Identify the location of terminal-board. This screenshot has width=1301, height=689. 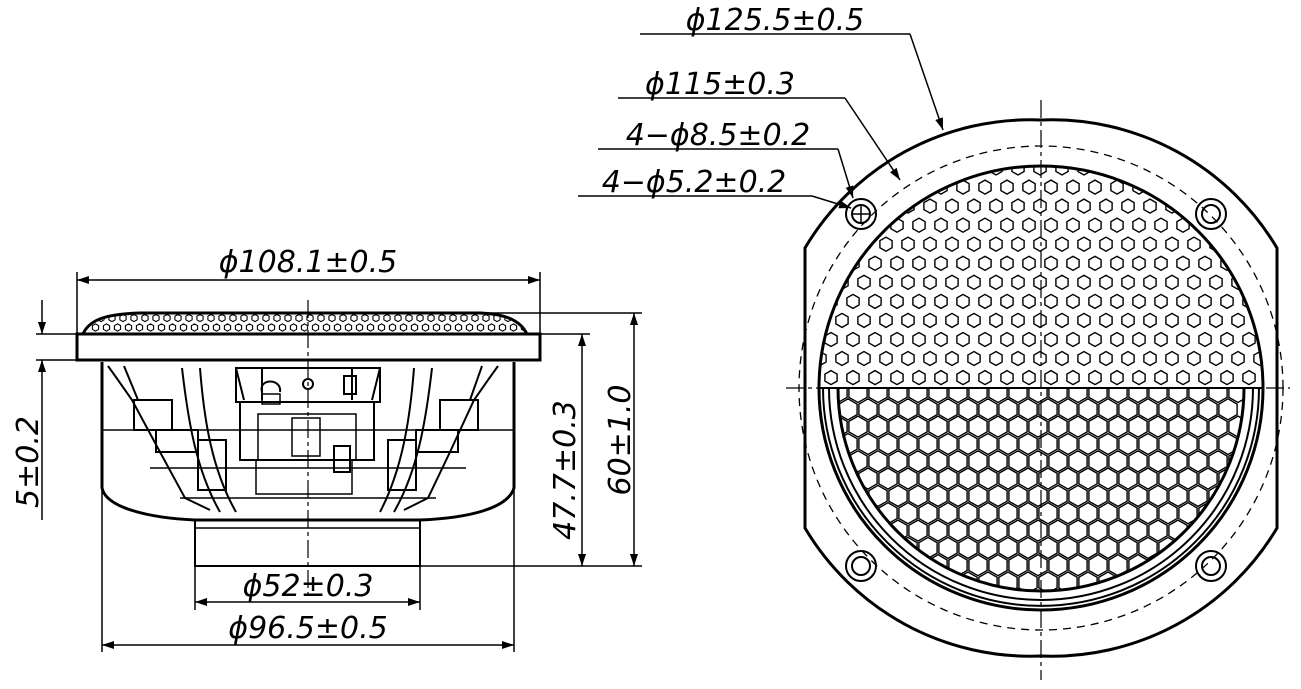
(307, 431).